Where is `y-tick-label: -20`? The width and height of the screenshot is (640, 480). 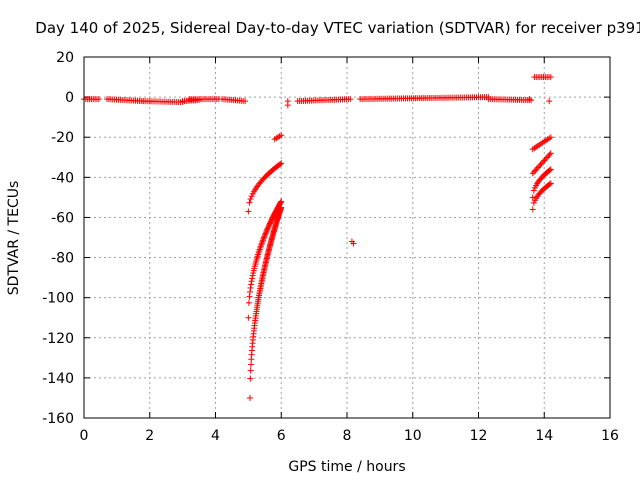
y-tick-label: -20 is located at coordinates (62, 138).